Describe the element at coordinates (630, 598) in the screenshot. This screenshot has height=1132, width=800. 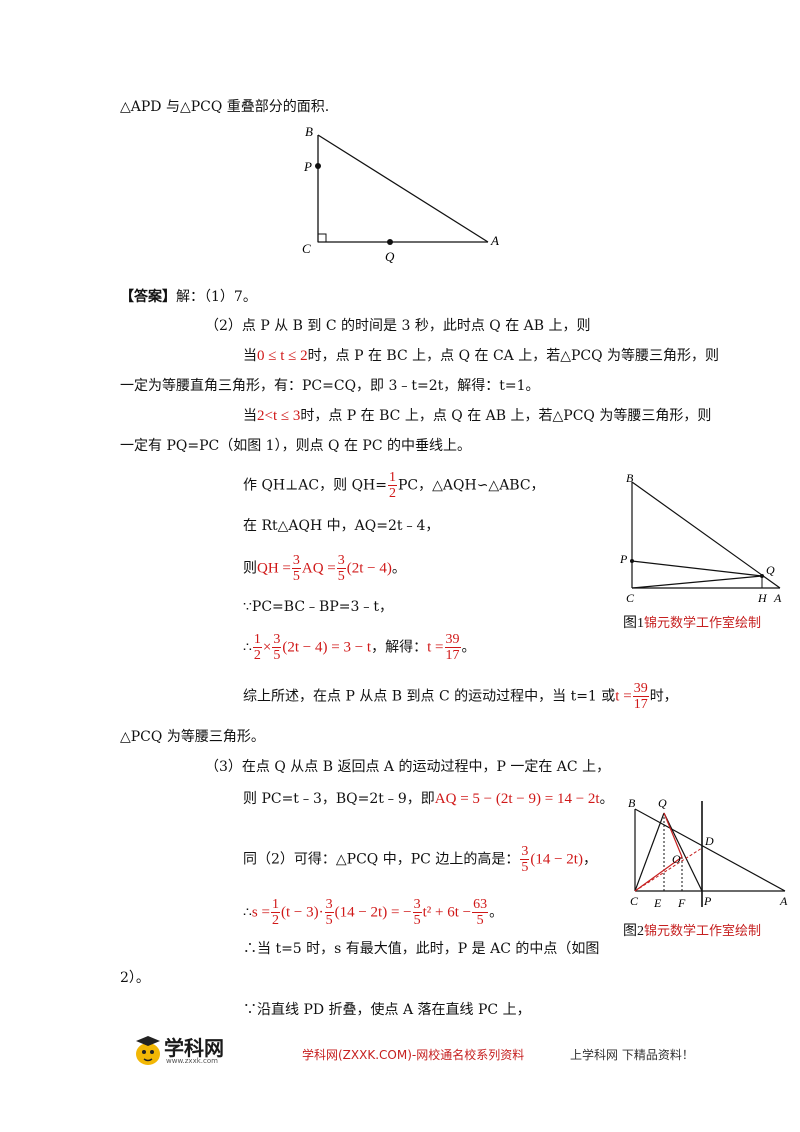
I see `fig1-label-C: C` at that location.